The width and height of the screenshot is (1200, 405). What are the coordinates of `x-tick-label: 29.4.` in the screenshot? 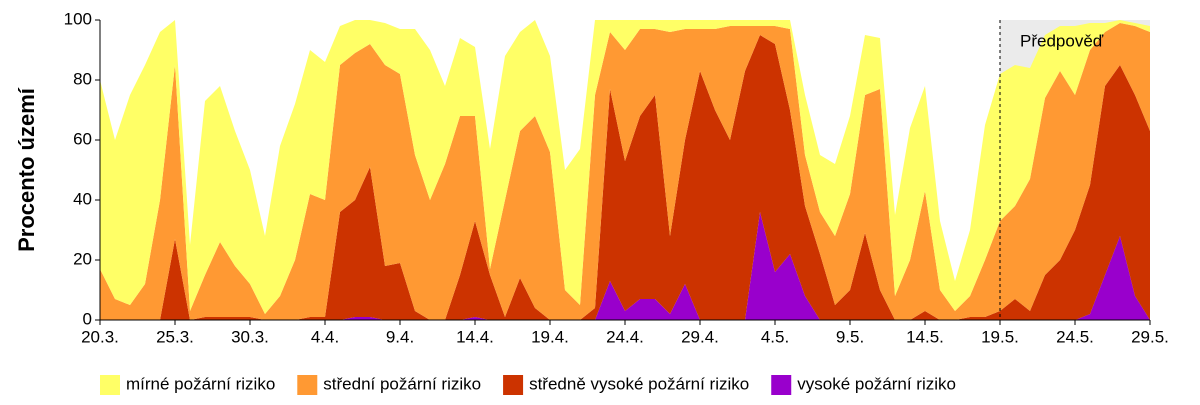 It's located at (700, 336).